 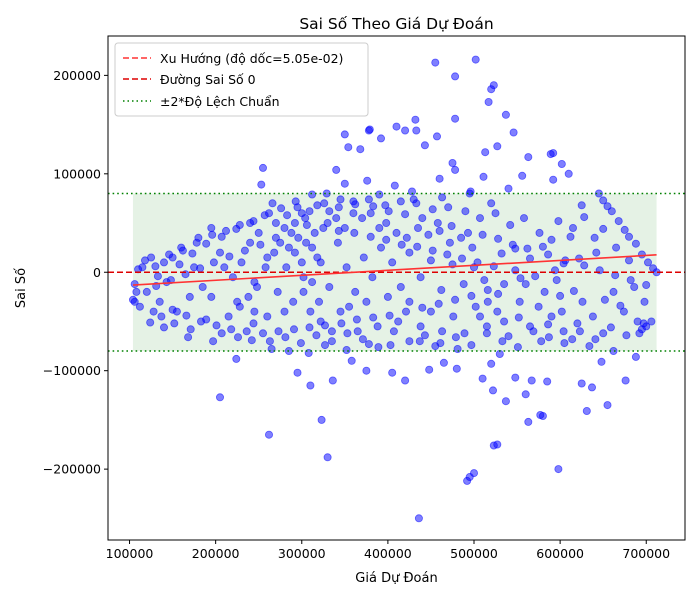 What do you see at coordinates (220, 101) in the screenshot?
I see `legend-std-label: ±2*Độ Lệch Chuẩn` at bounding box center [220, 101].